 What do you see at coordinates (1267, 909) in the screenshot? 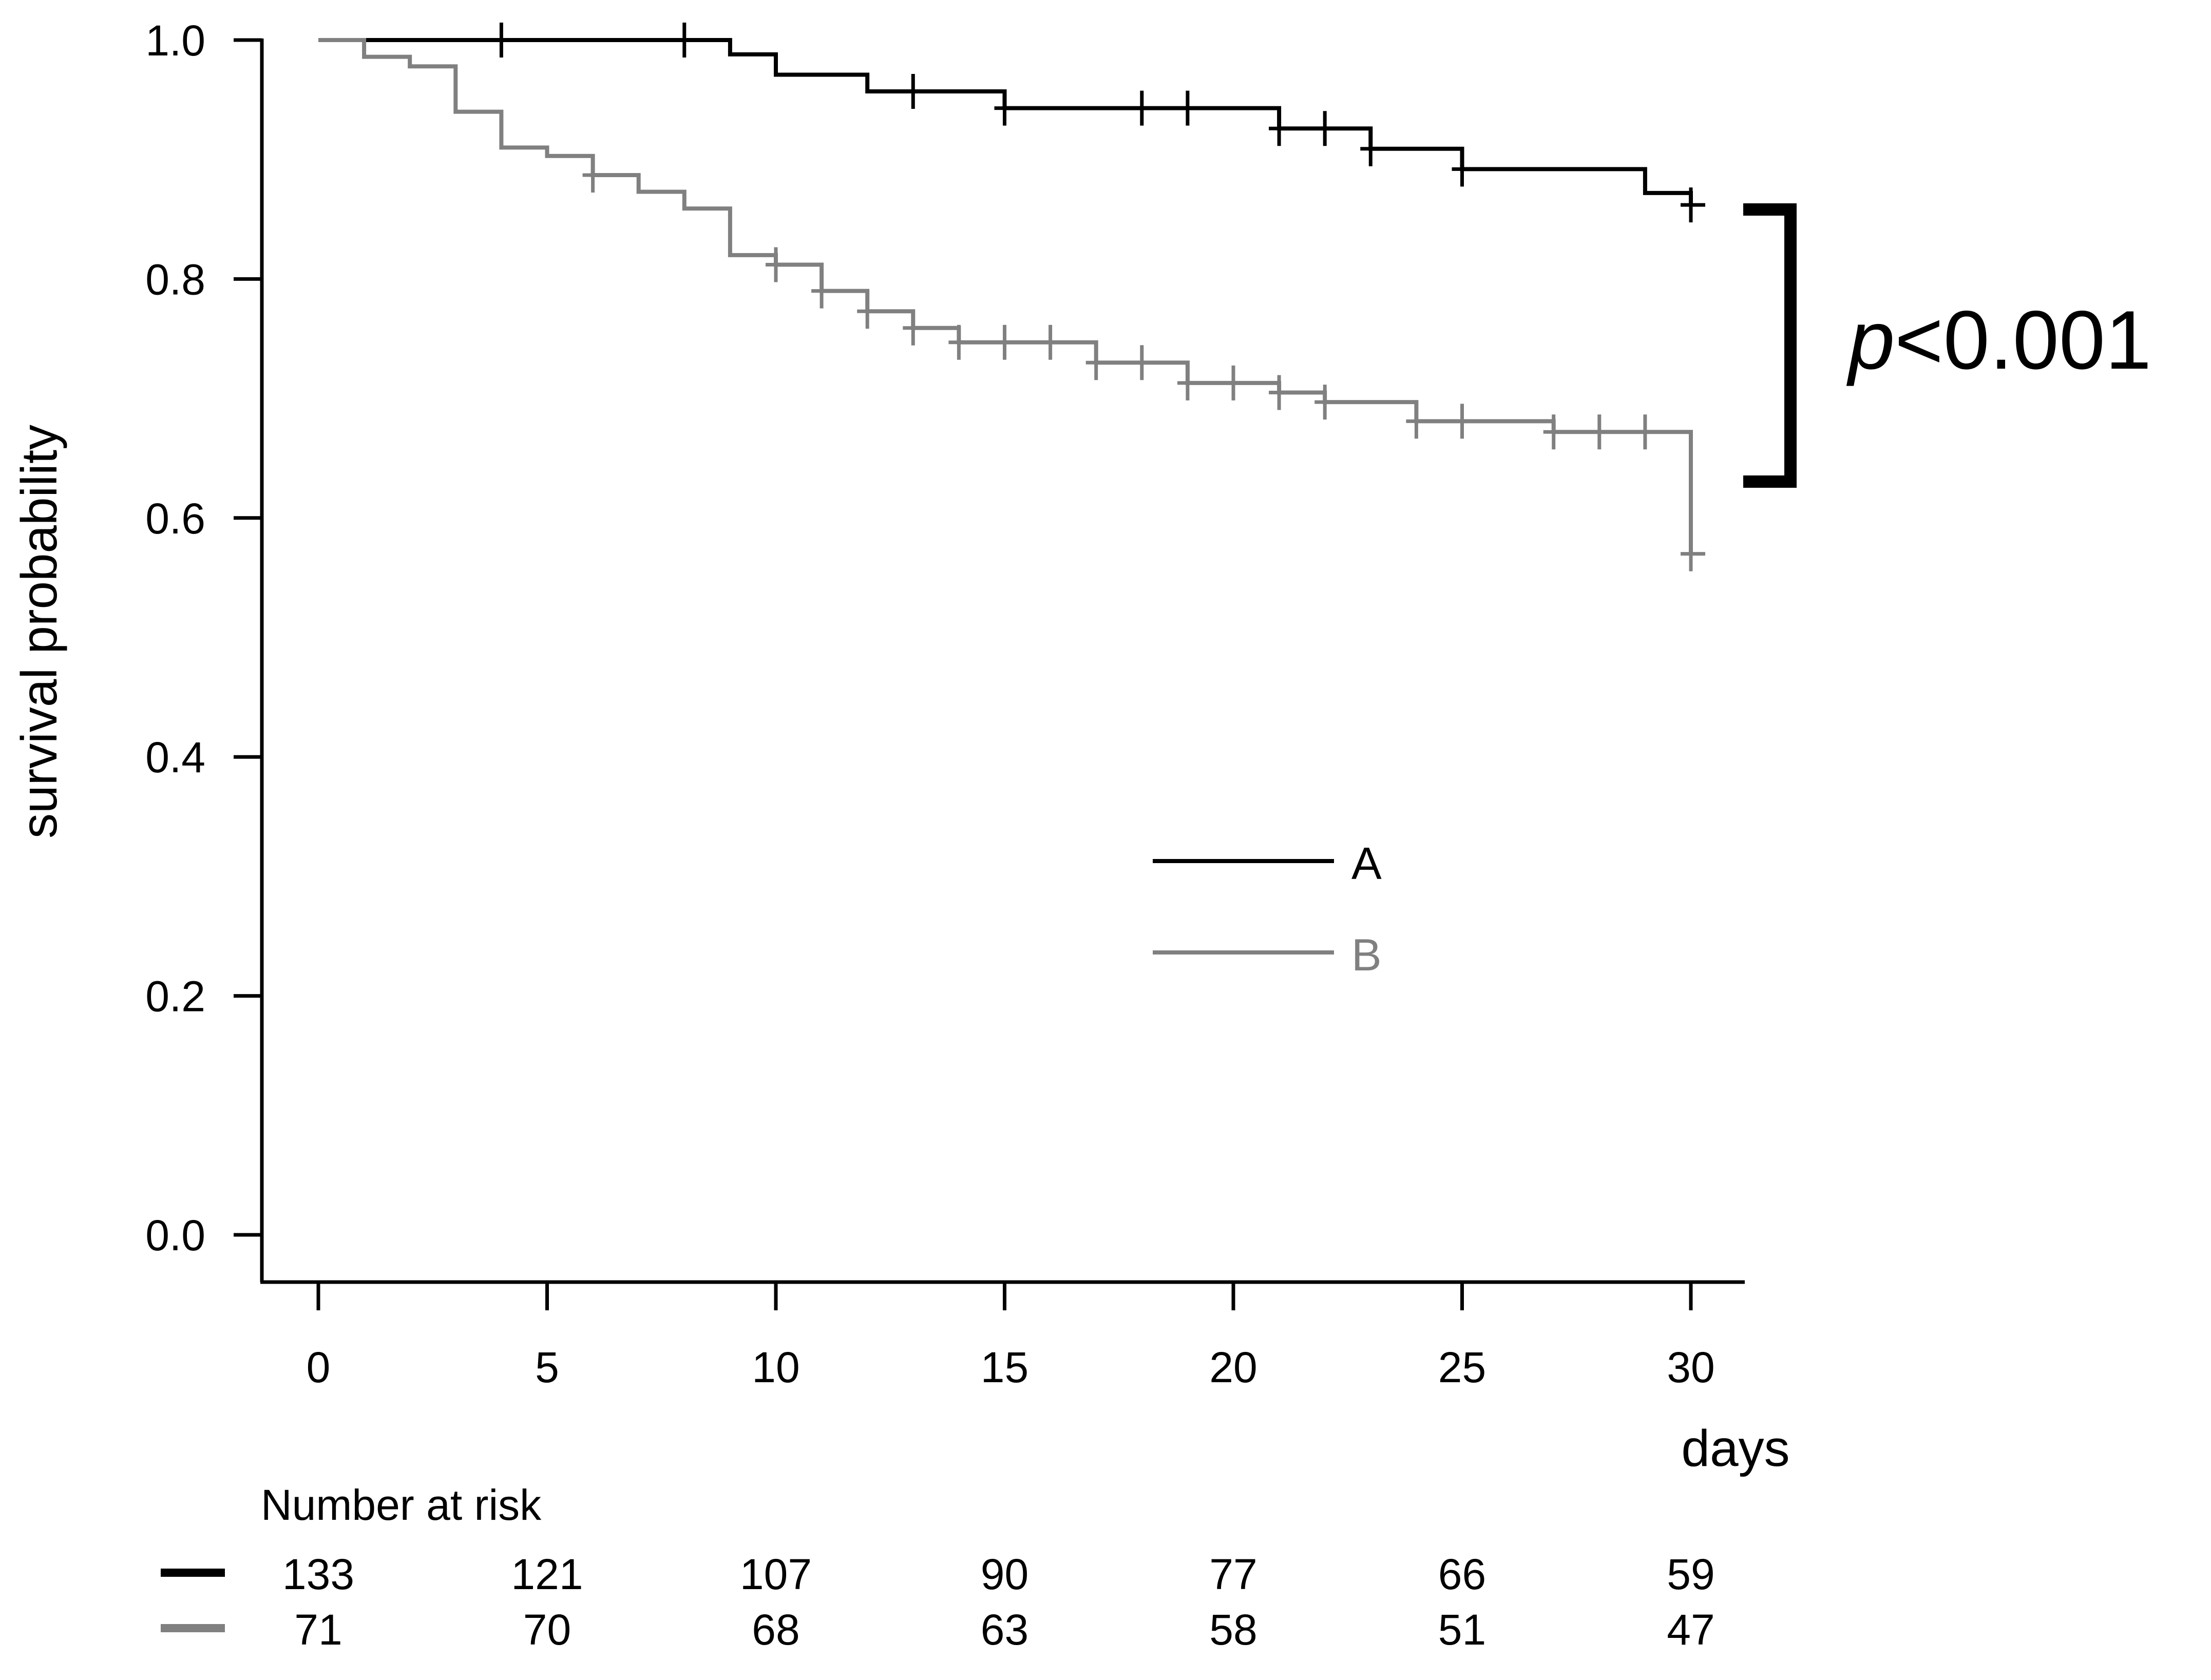
I see `legend: A B` at bounding box center [1267, 909].